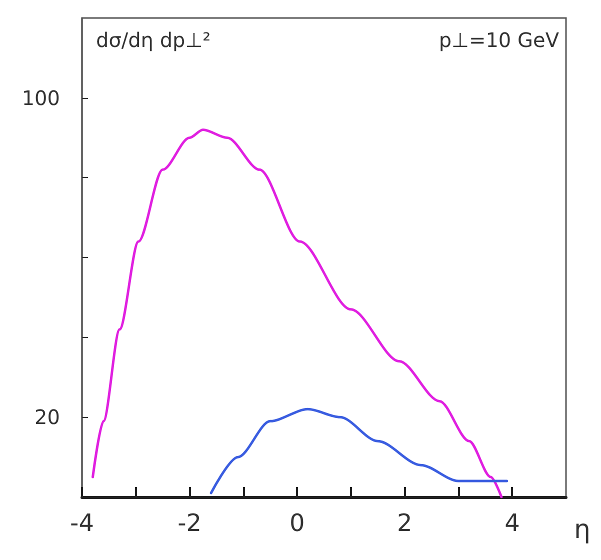 Image resolution: width=601 pixels, height=560 pixels. Describe the element at coordinates (297, 523) in the screenshot. I see `x-tick-label: 0` at that location.